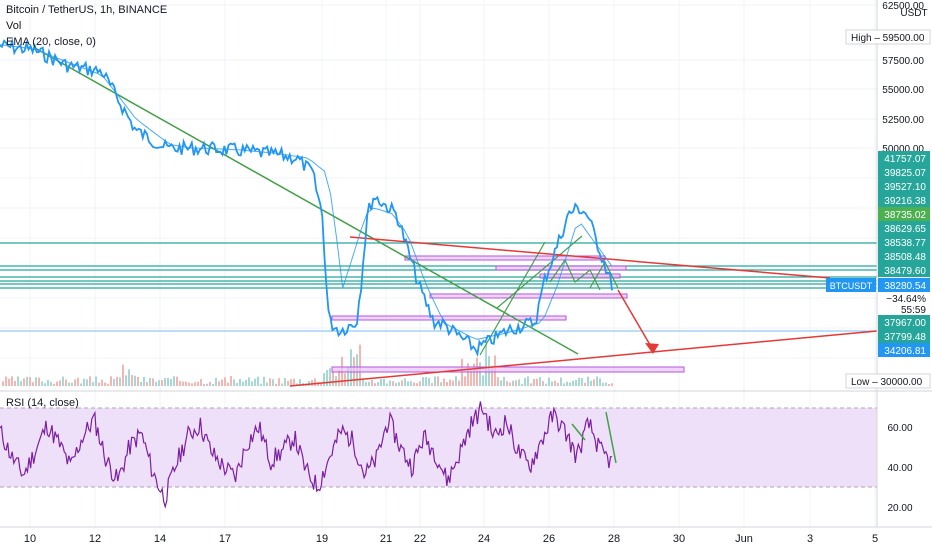 This screenshot has height=550, width=932. I want to click on svg-text: 38538.77, so click(905, 243).